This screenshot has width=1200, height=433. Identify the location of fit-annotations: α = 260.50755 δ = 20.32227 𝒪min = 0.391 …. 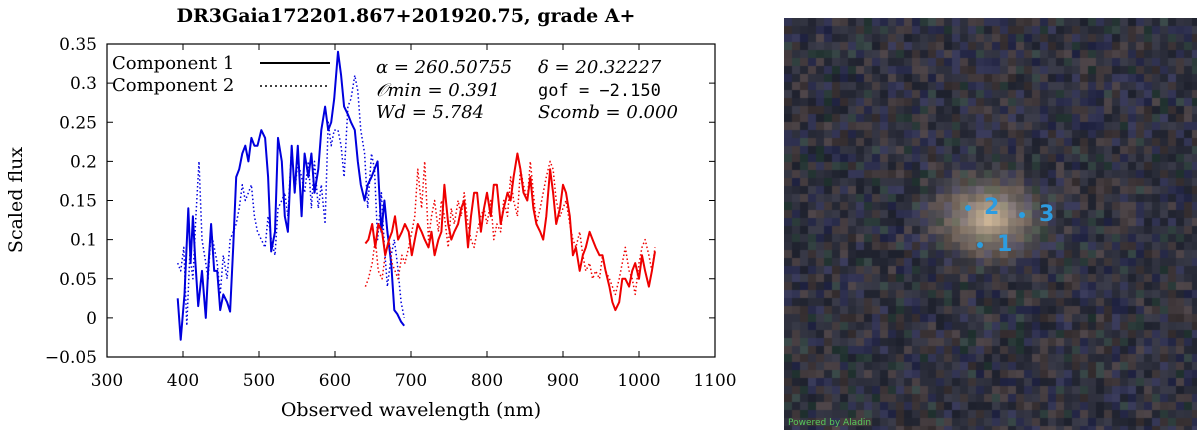
(527, 90).